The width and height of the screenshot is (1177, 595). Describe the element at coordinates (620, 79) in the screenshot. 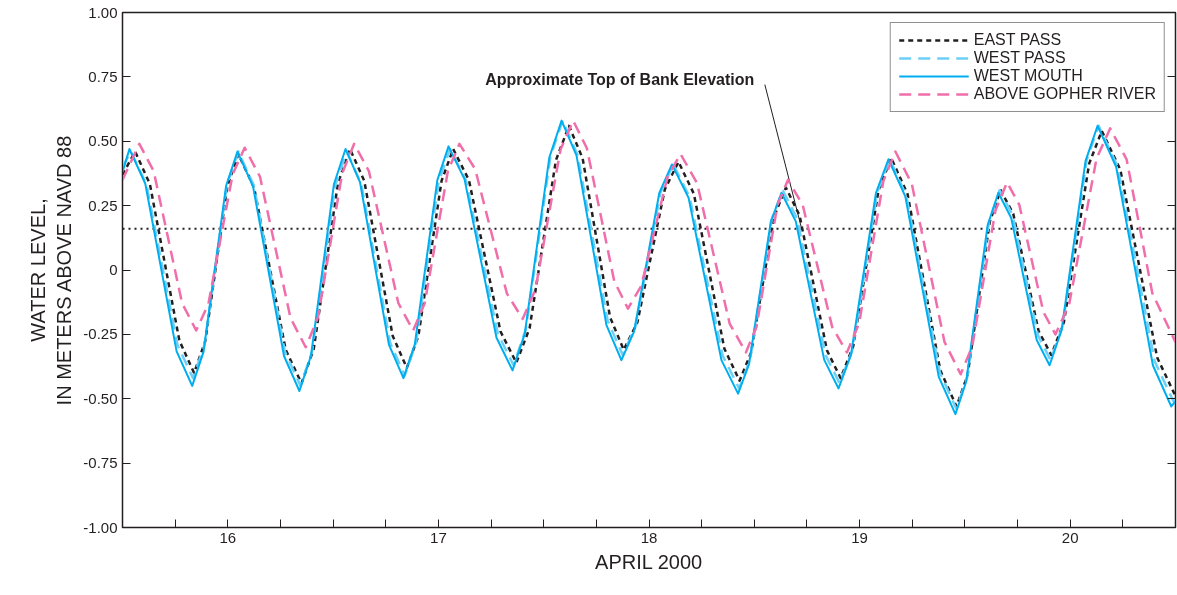

I see `ref-line-label: Approximate Top of Bank Elevation` at that location.